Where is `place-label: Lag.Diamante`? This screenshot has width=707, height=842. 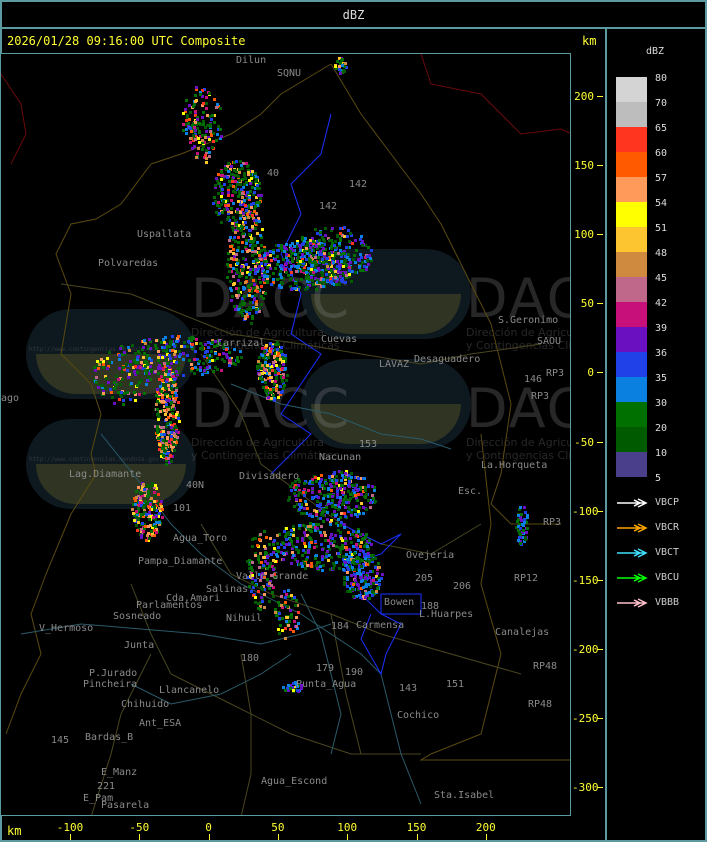 place-label: Lag.Diamante is located at coordinates (105, 474).